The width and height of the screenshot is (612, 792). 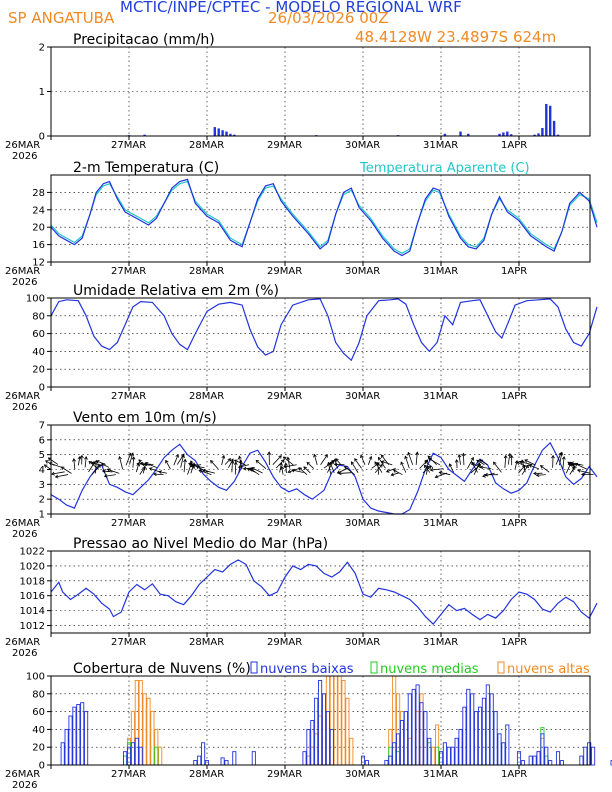 What do you see at coordinates (24, 282) in the screenshot?
I see `x-year-label: 2026` at bounding box center [24, 282].